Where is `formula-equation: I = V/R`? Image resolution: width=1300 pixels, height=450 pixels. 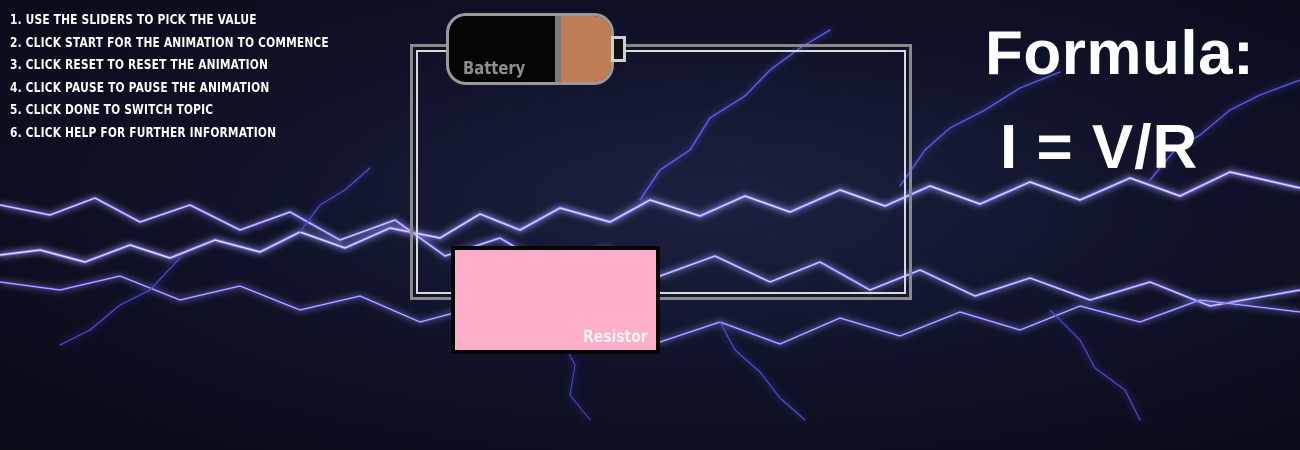
formula-equation: I = V/R is located at coordinates (1099, 147).